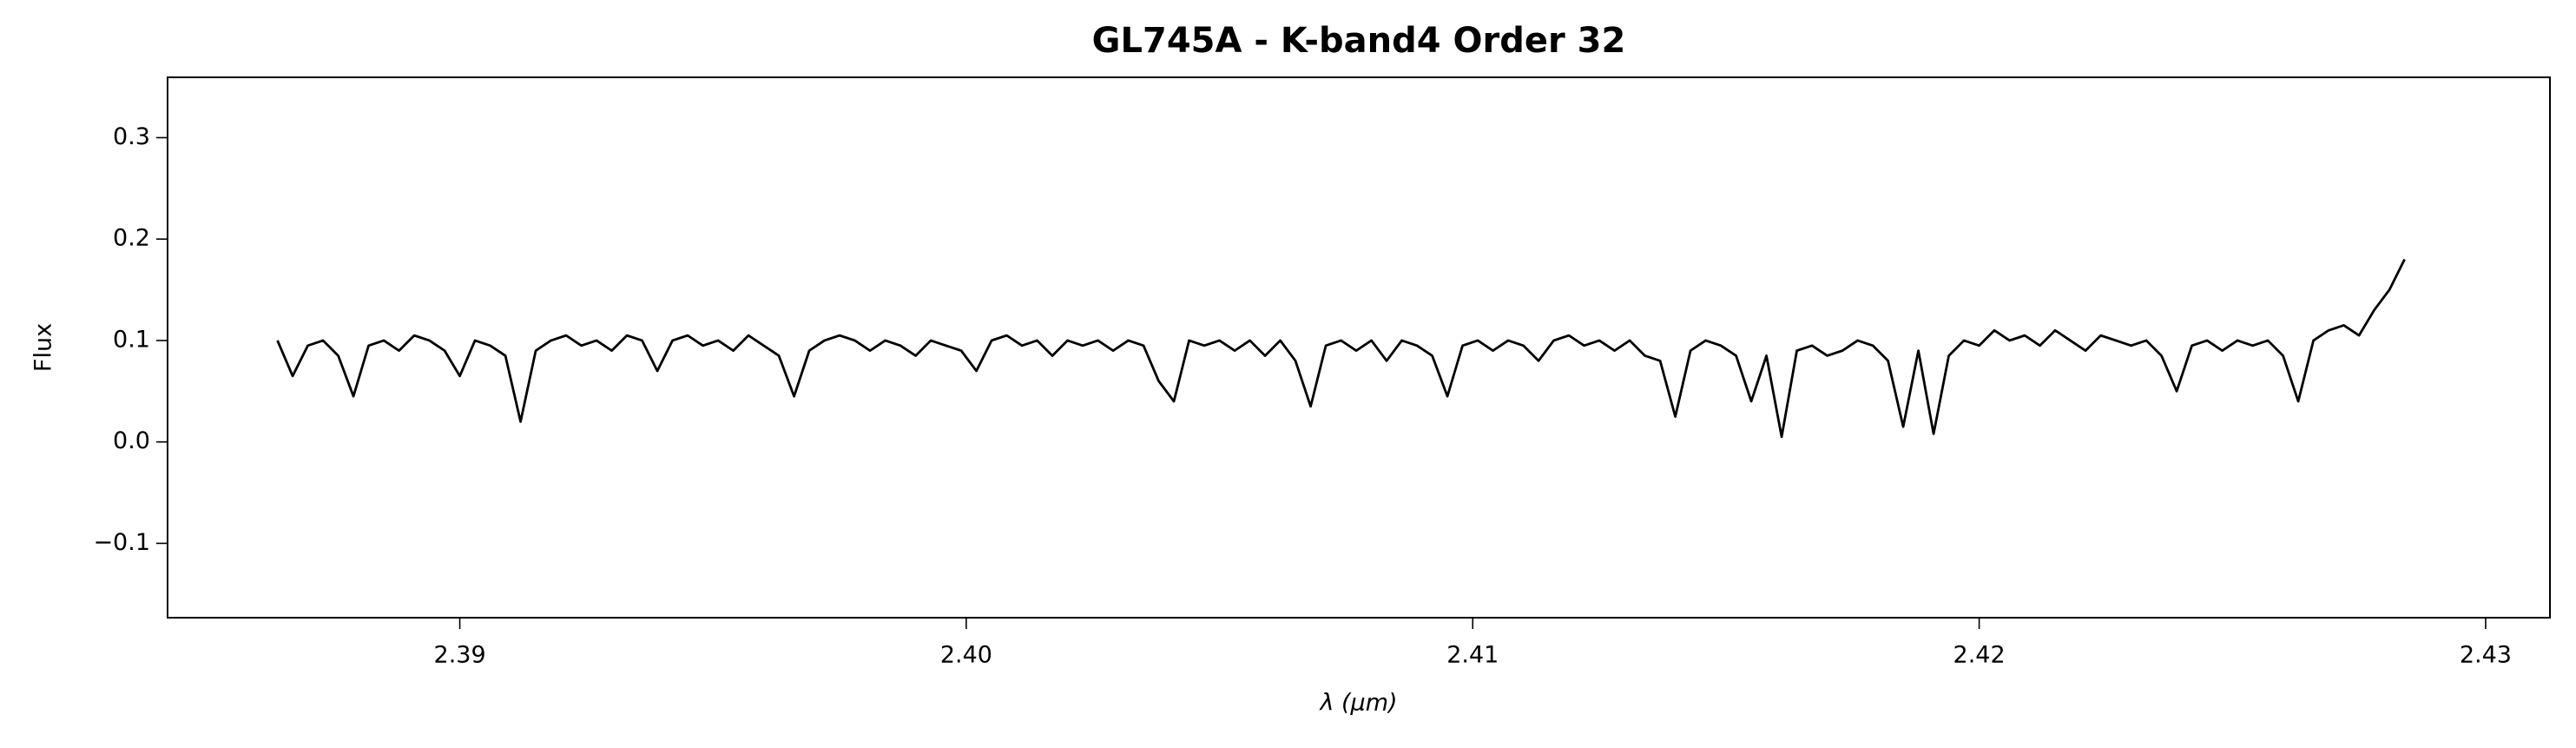  Describe the element at coordinates (131, 440) in the screenshot. I see `y-tick-label: 0.0` at that location.